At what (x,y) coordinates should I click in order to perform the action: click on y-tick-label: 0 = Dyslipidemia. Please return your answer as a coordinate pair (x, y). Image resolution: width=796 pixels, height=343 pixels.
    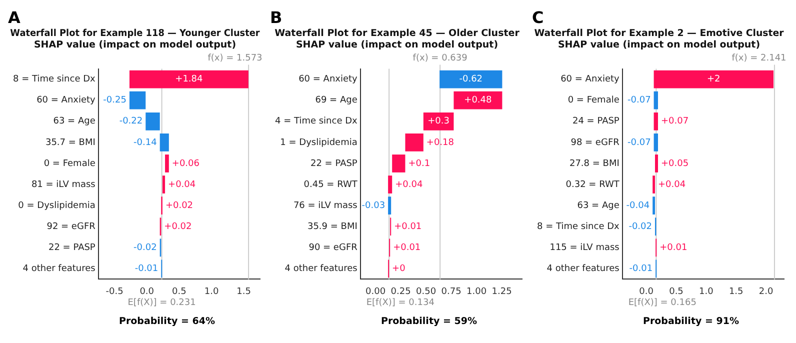
    Looking at the image, I should click on (57, 205).